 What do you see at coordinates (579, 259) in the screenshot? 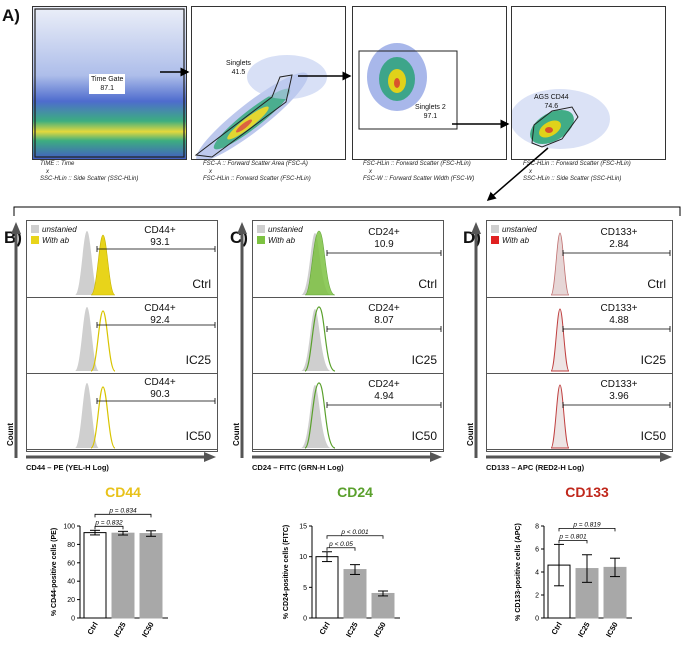
I see `cd133-ctrl-row: unstanied With ab CD133+ 2.84 Ctrl` at bounding box center [579, 259].